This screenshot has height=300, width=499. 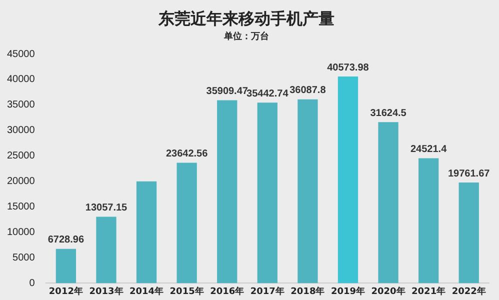 What do you see at coordinates (267, 291) in the screenshot?
I see `x-tick-label: 2017年` at bounding box center [267, 291].